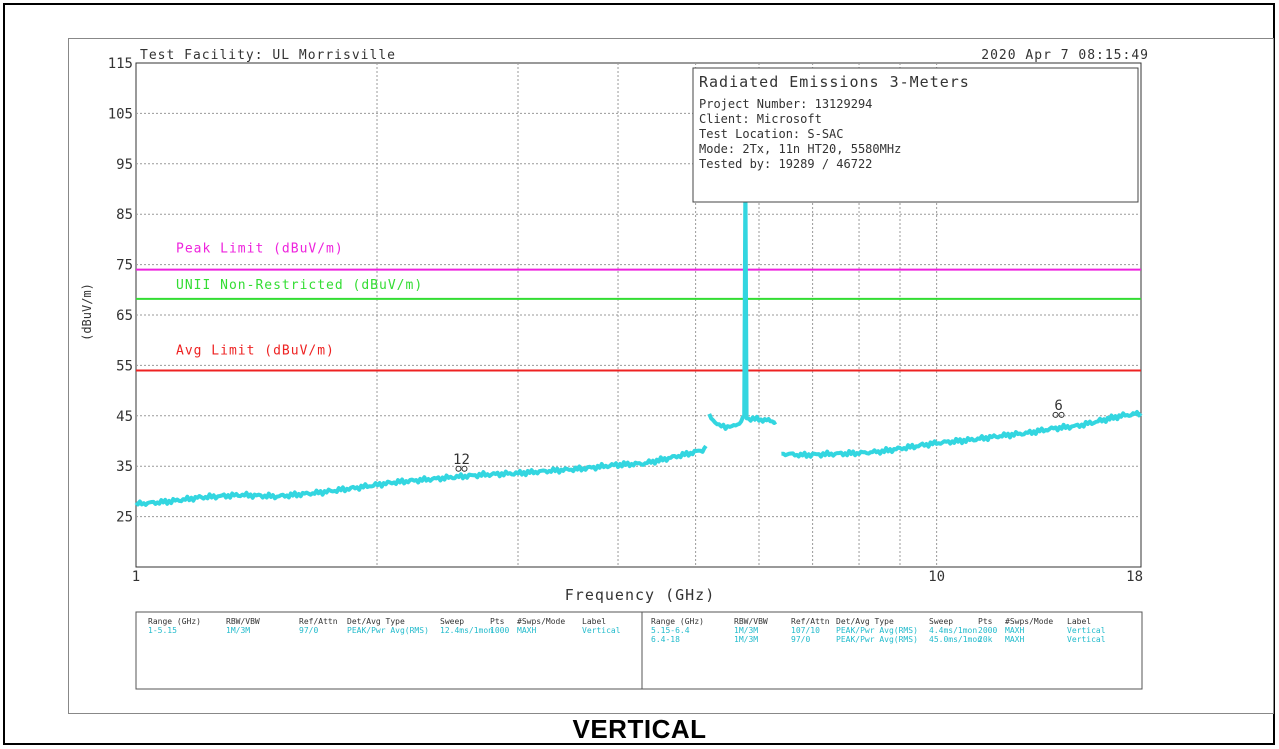 Image resolution: width=1279 pixels, height=749 pixels. What do you see at coordinates (87, 312) in the screenshot?
I see `y-axis-label: (dBuV/m)` at bounding box center [87, 312].